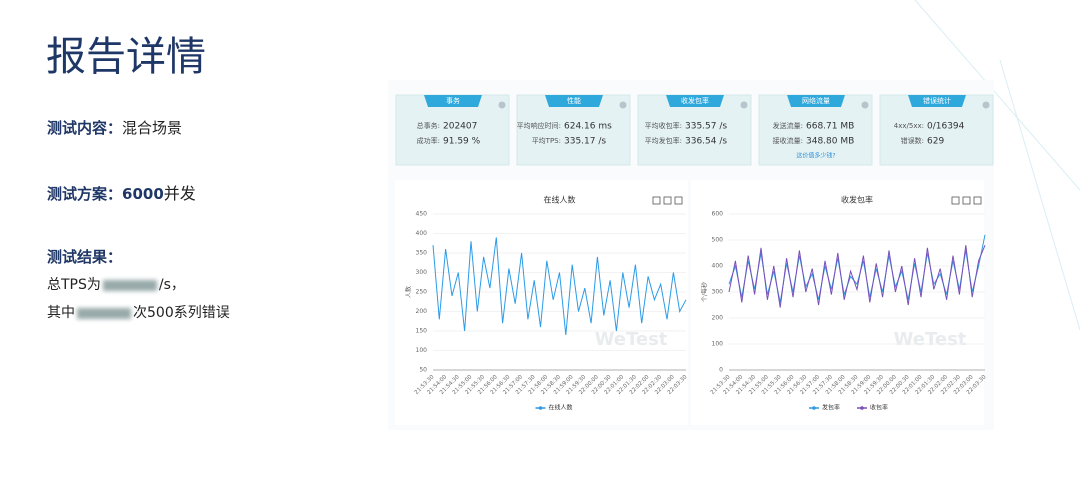 The height and width of the screenshot is (481, 1080). What do you see at coordinates (721, 370) in the screenshot?
I see `y-tick-label: 0` at bounding box center [721, 370].